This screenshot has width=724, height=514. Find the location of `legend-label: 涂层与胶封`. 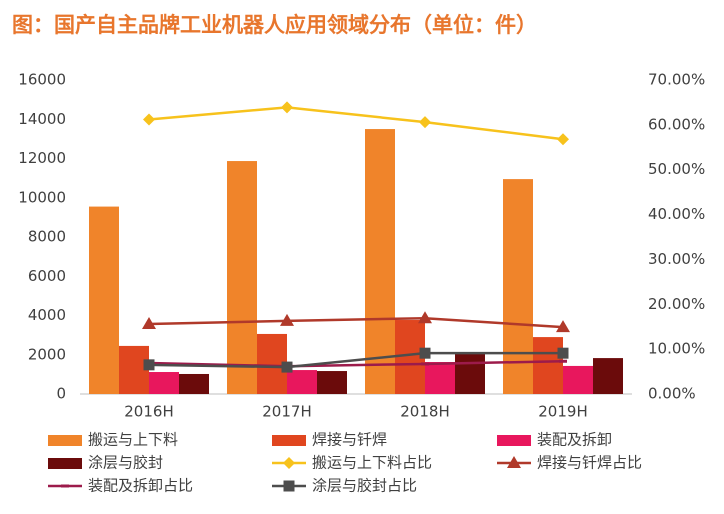

legend-label: 涂层与胶封 is located at coordinates (125, 463).